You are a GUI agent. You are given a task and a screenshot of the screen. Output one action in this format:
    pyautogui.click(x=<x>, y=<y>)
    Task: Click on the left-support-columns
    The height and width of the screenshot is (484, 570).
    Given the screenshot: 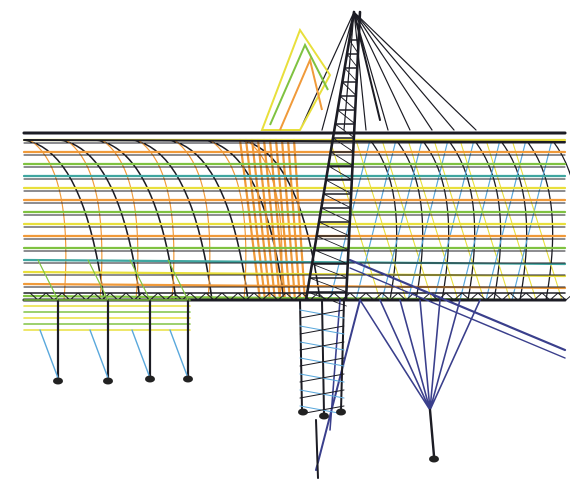 What is the action you would take?
    pyautogui.click(x=107, y=319)
    